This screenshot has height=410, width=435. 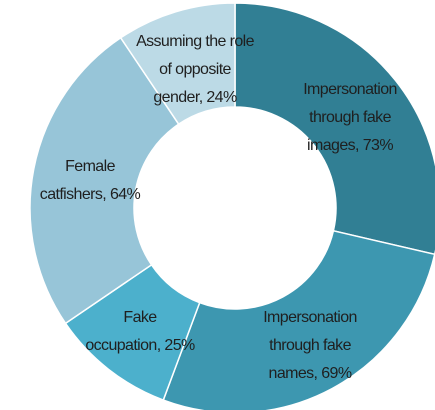 I want to click on data-label-line: Female, so click(x=90, y=166).